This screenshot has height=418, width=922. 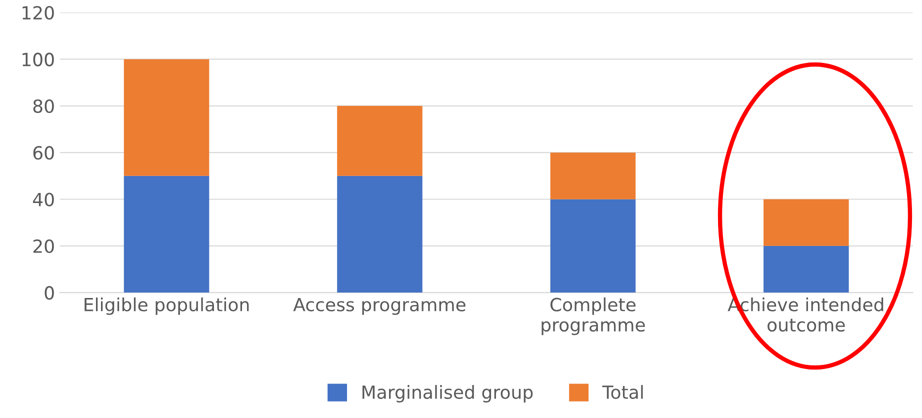 I want to click on y-tick-label: 100, so click(x=38, y=59).